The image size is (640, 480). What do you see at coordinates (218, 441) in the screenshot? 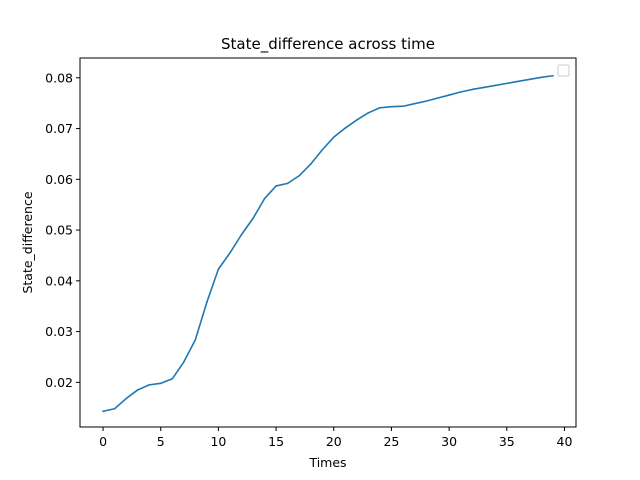
I see `x-tick-label: 10` at bounding box center [218, 441].